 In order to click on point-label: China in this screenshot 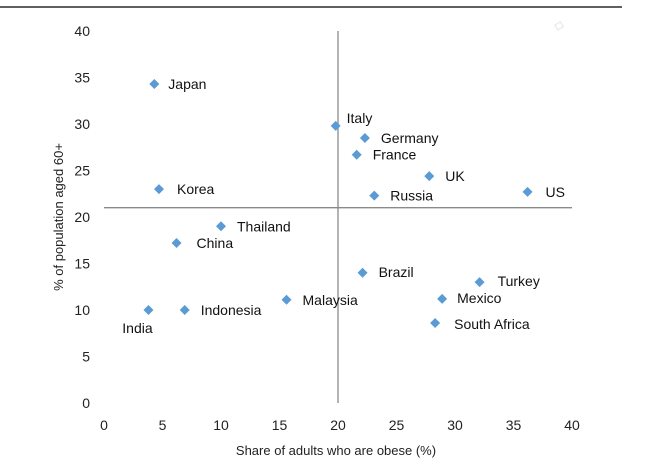, I will do `click(215, 243)`.